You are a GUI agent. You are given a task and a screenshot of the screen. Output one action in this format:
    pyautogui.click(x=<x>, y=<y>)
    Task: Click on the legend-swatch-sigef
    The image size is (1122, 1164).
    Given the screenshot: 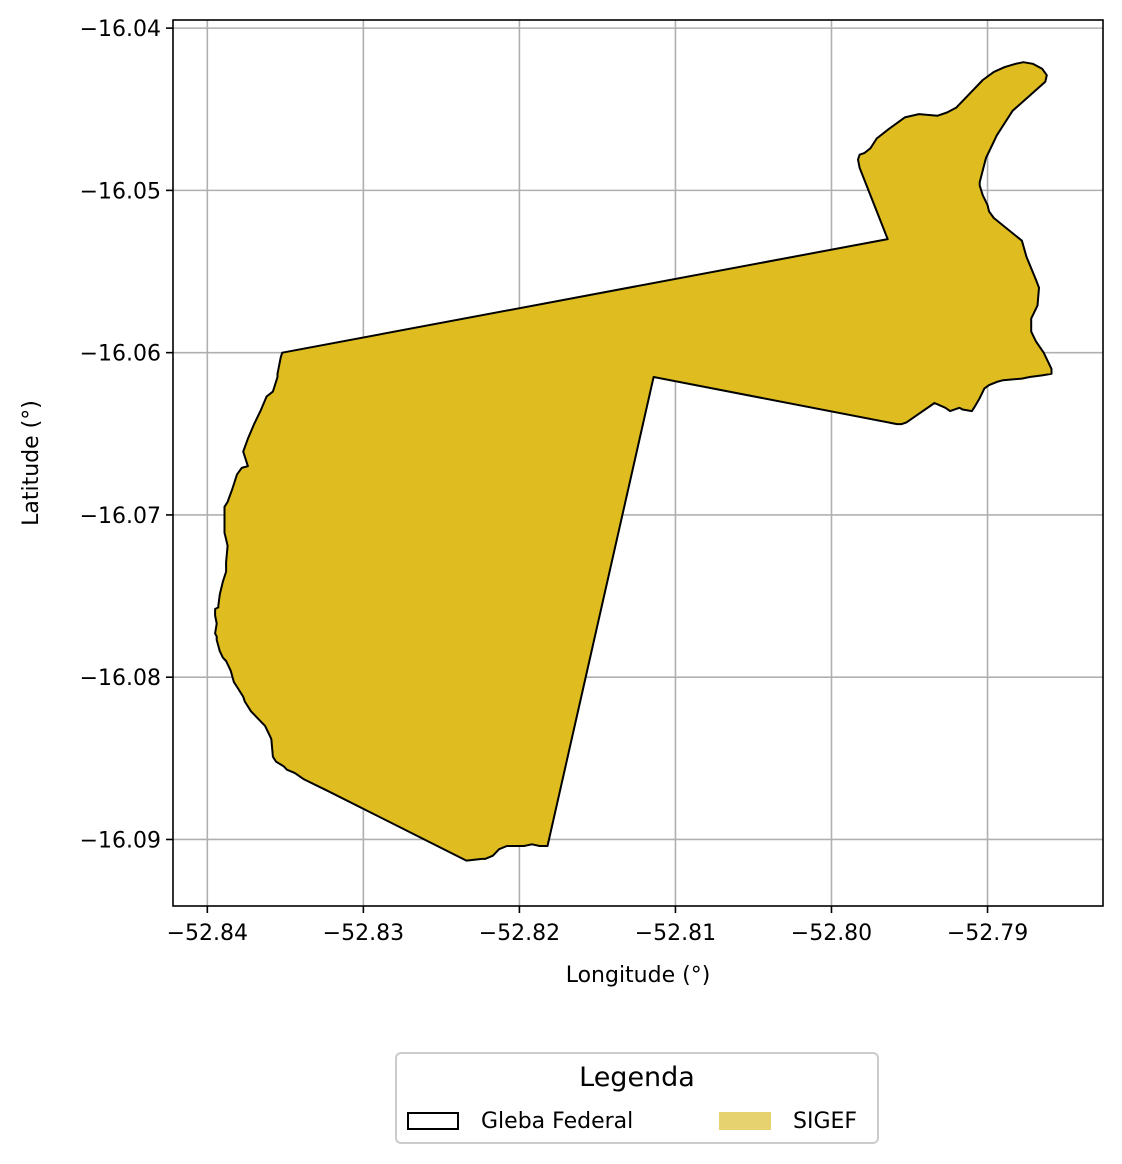 What is the action you would take?
    pyautogui.click(x=745, y=1121)
    